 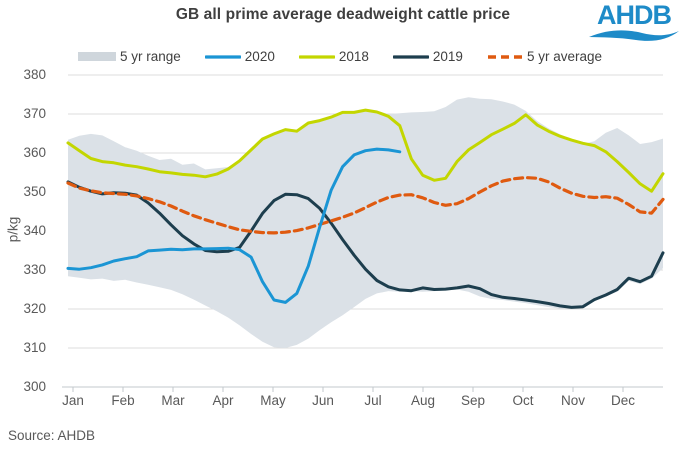 I want to click on legend-label: 5 yr range, so click(x=150, y=56).